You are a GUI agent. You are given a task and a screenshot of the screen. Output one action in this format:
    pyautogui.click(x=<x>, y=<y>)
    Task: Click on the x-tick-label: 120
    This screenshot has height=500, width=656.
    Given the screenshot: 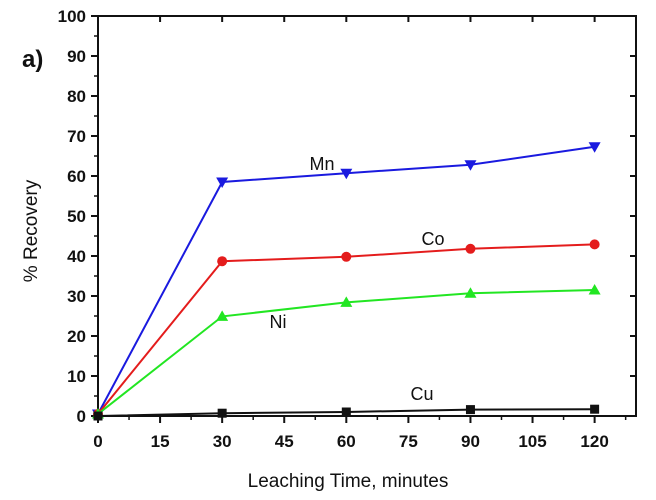 What is the action you would take?
    pyautogui.click(x=594, y=441)
    